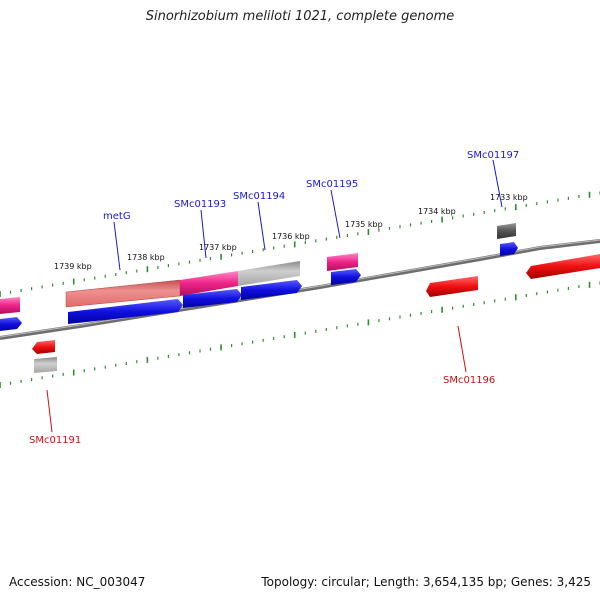 The width and height of the screenshot is (600, 600). What do you see at coordinates (125, 311) in the screenshot?
I see `cds-metG` at bounding box center [125, 311].